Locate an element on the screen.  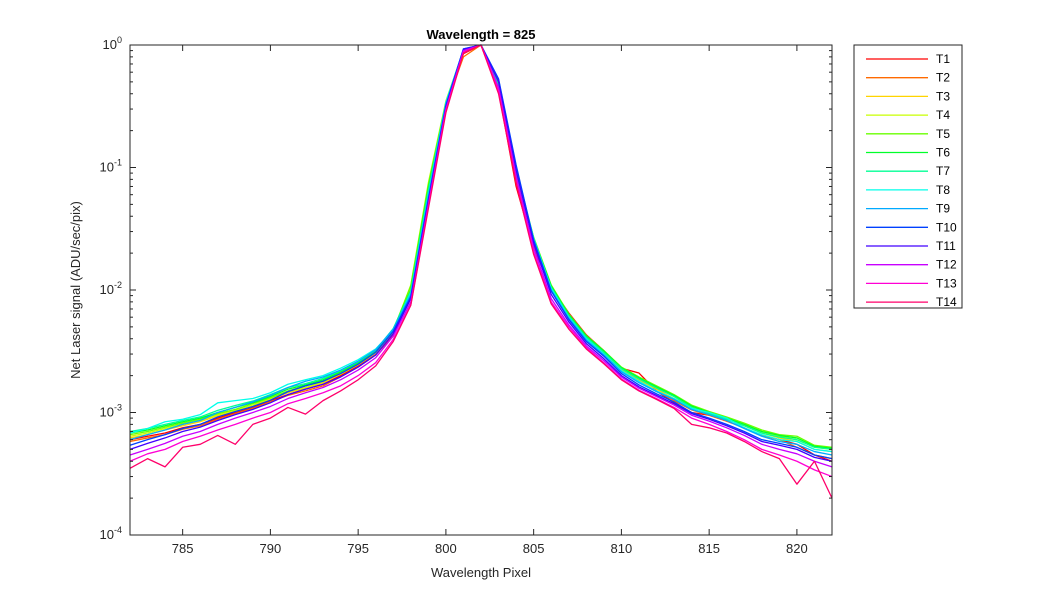
y-tick-label: 10⁻³ is located at coordinates (111, 411).